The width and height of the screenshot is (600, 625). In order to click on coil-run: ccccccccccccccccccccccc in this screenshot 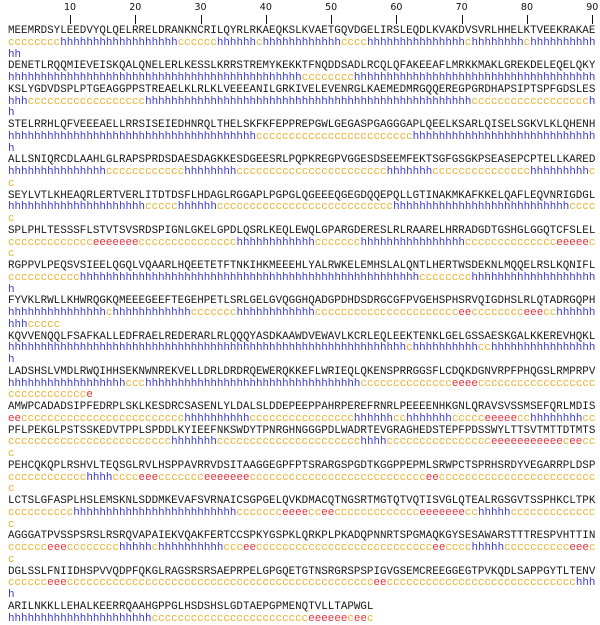, I will do `click(311, 172)`.